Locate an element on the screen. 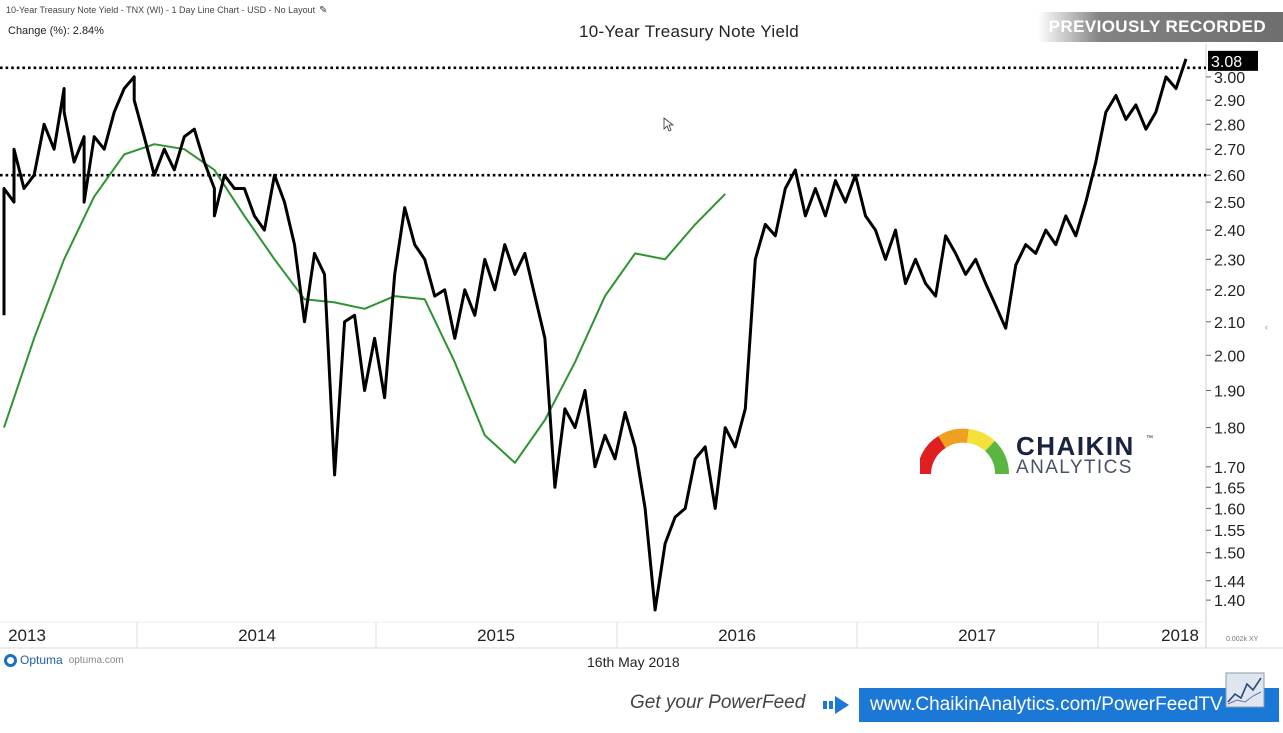  footer-date: 16th May 2018 is located at coordinates (633, 662).